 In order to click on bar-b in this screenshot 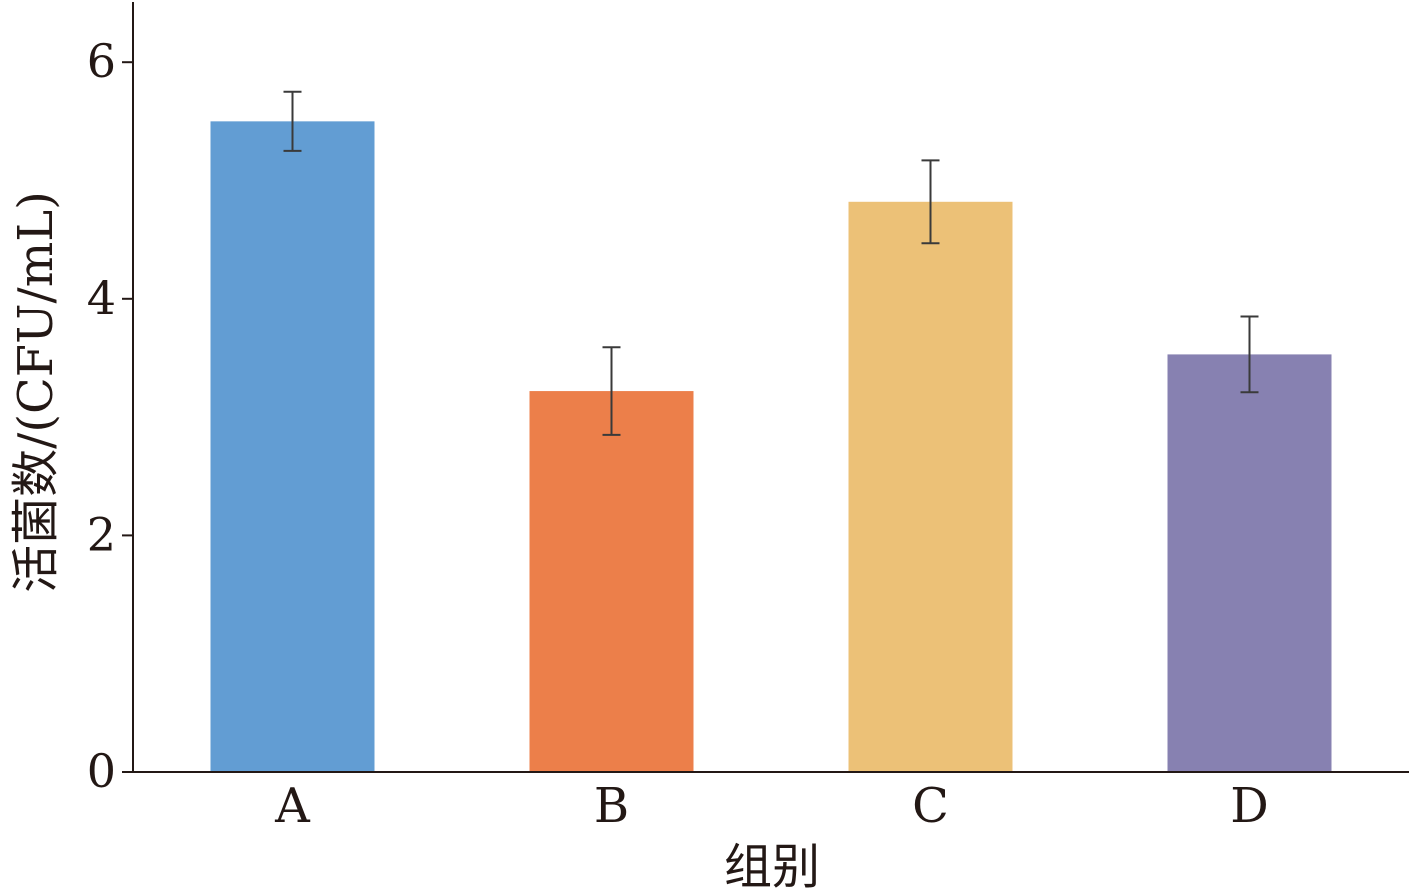, I will do `click(611, 581)`.